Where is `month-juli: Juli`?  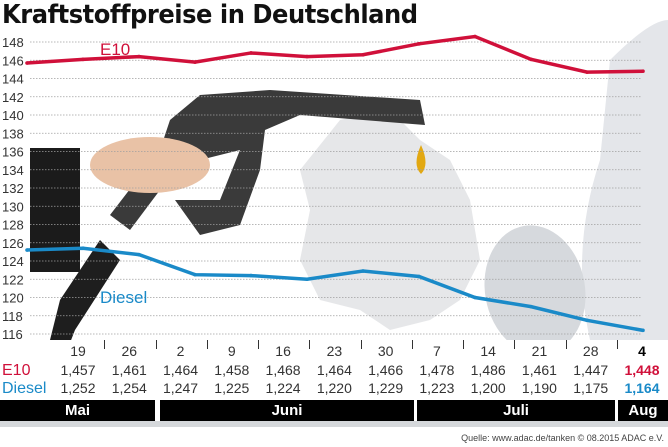 month-juli: Juli is located at coordinates (516, 410).